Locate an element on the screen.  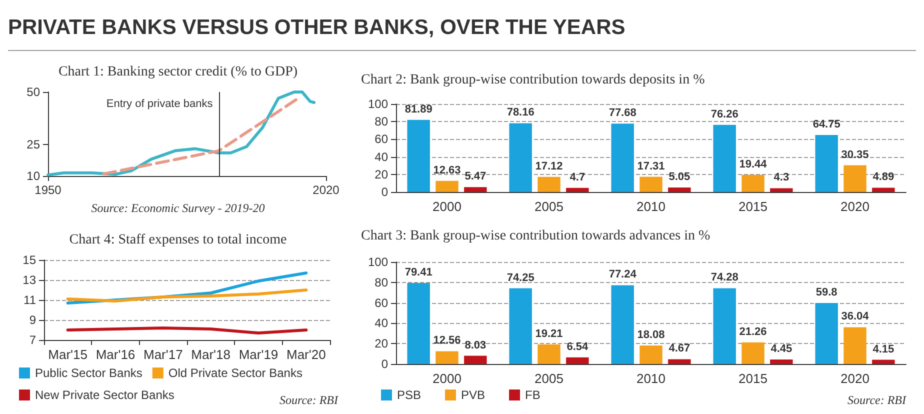
ref-line-label: Entry of private banks is located at coordinates (160, 104).